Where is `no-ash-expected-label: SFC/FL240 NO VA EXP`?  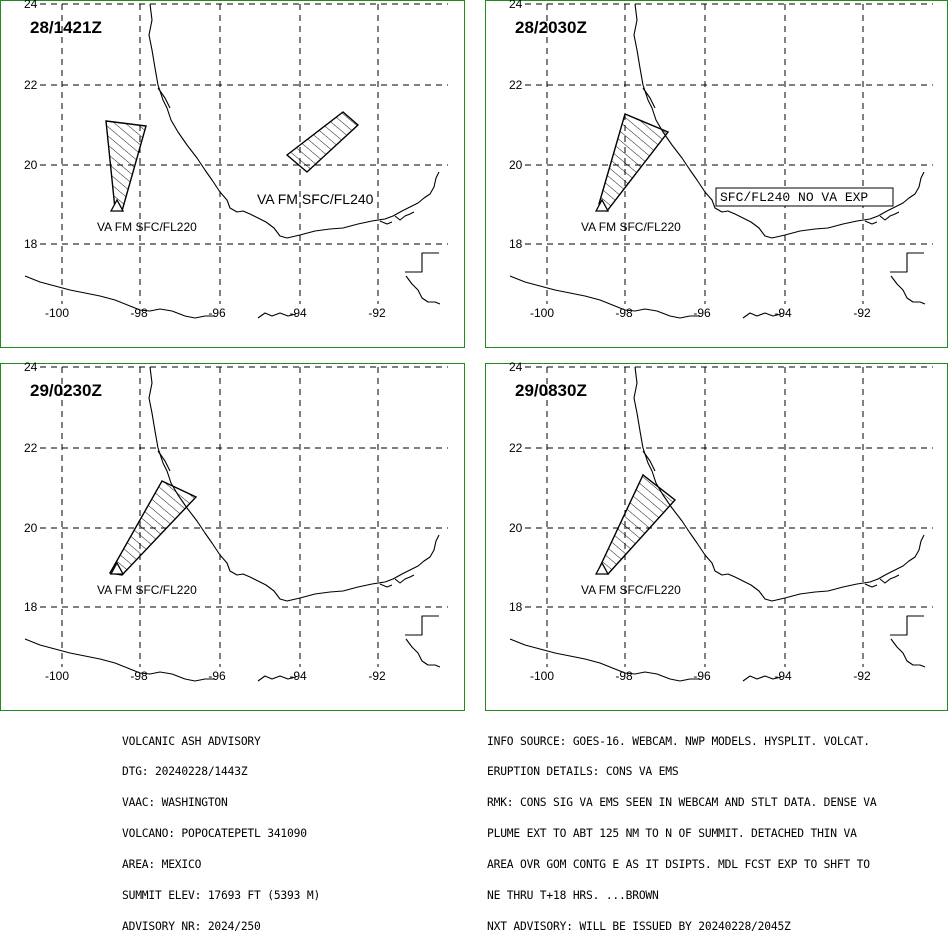 no-ash-expected-label: SFC/FL240 NO VA EXP is located at coordinates (794, 197).